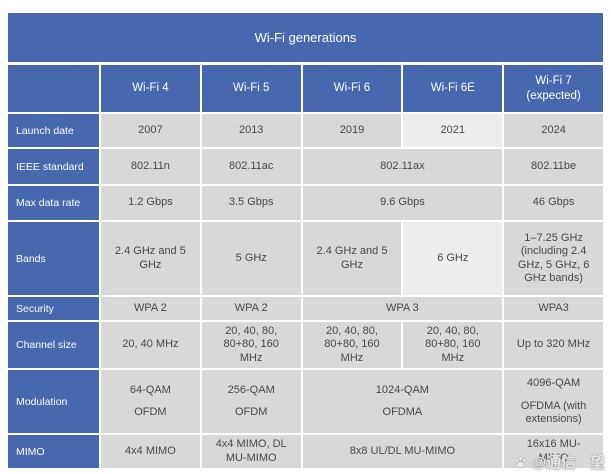 The height and width of the screenshot is (474, 611). I want to click on cell-channel-size-1: 20, 40, 80, 80+80, 160 MHz, so click(251, 345).